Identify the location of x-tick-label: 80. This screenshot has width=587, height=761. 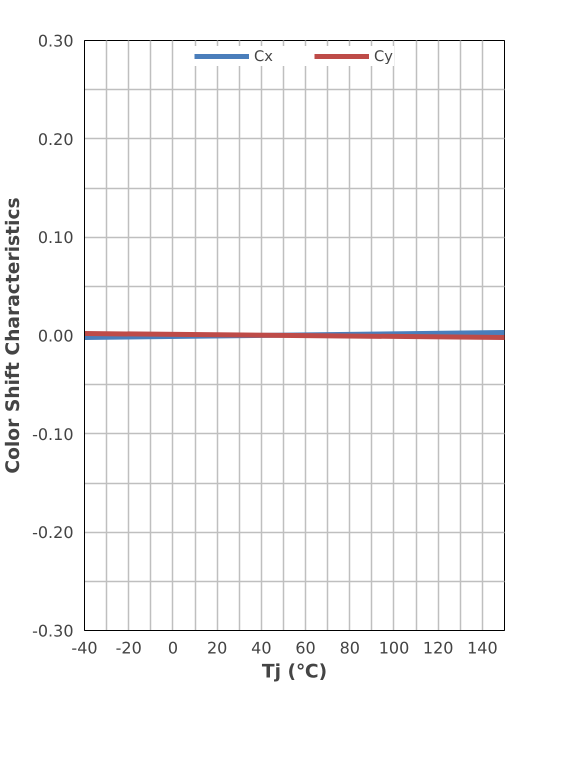
(350, 648).